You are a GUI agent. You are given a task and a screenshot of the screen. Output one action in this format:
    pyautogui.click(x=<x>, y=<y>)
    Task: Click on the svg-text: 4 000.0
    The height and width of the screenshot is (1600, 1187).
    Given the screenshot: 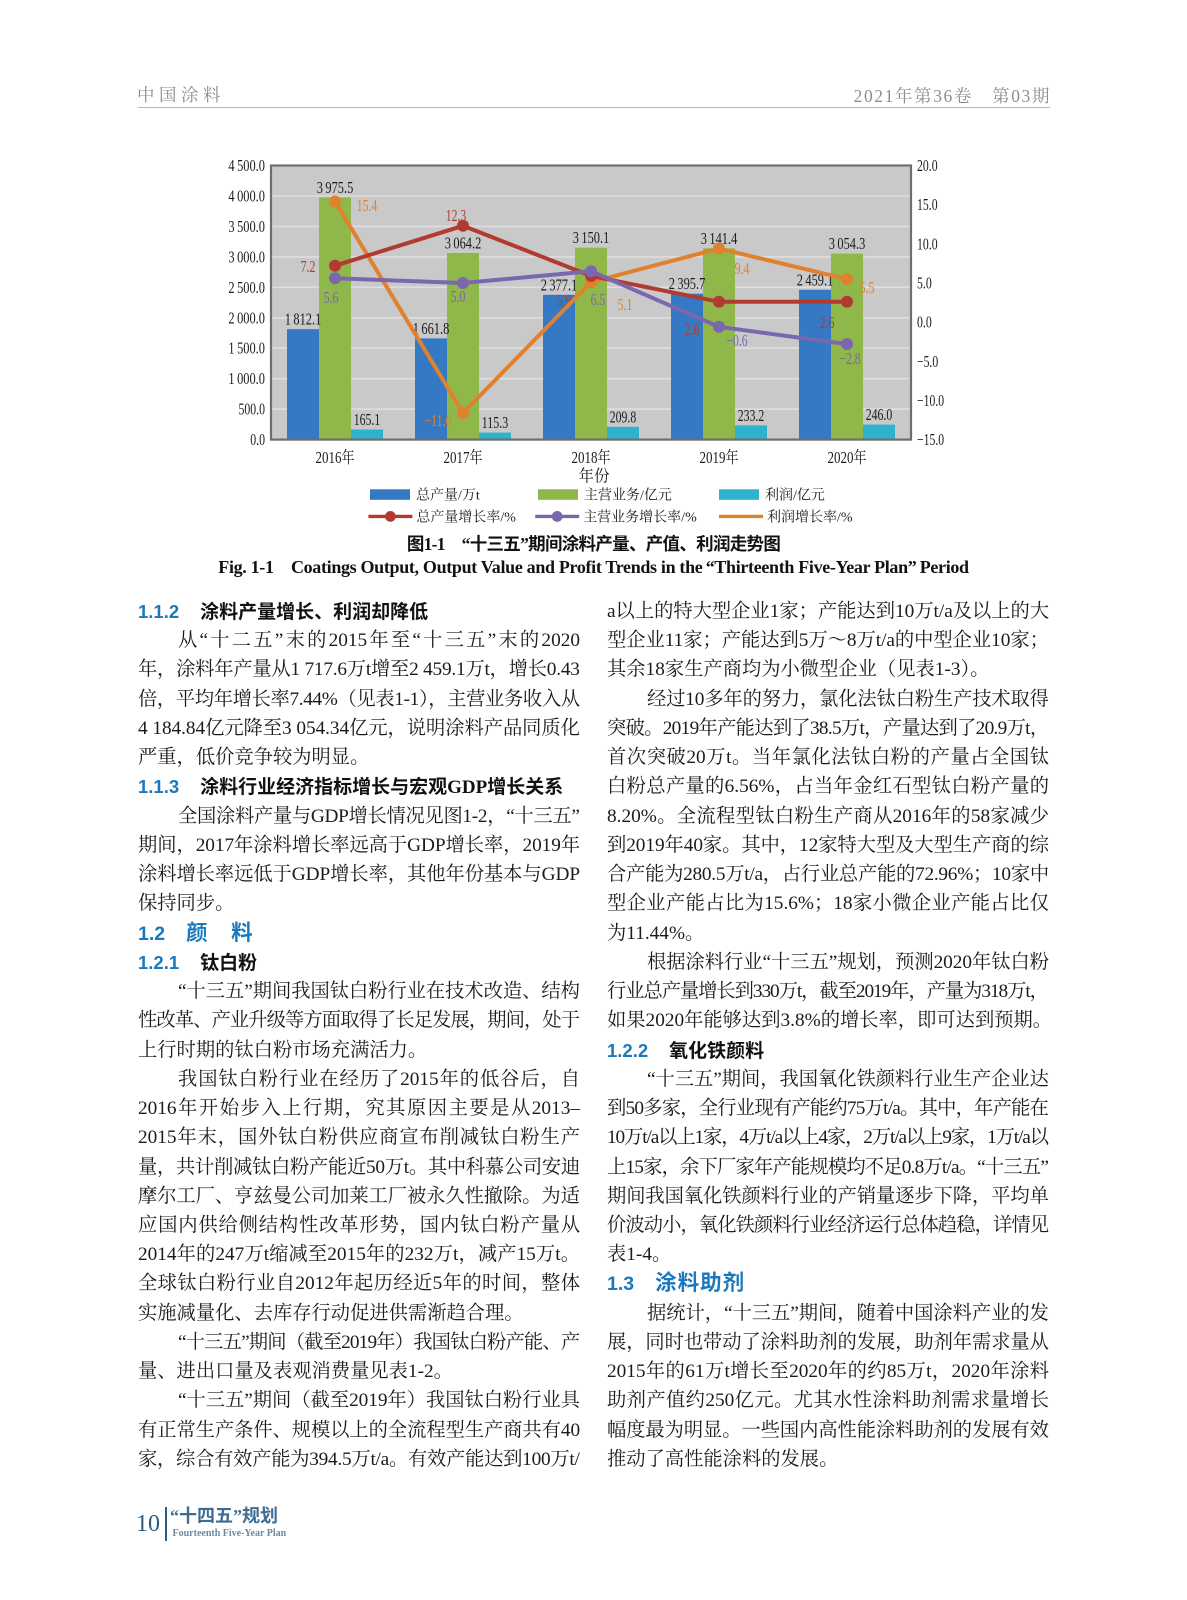 What is the action you would take?
    pyautogui.click(x=246, y=196)
    